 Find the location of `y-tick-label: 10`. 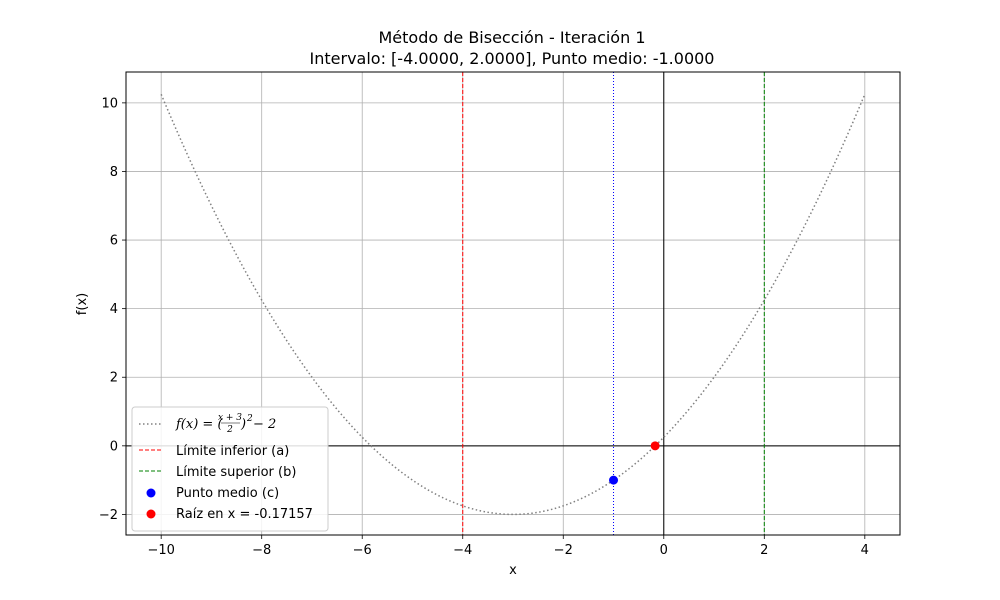

y-tick-label: 10 is located at coordinates (109, 103).